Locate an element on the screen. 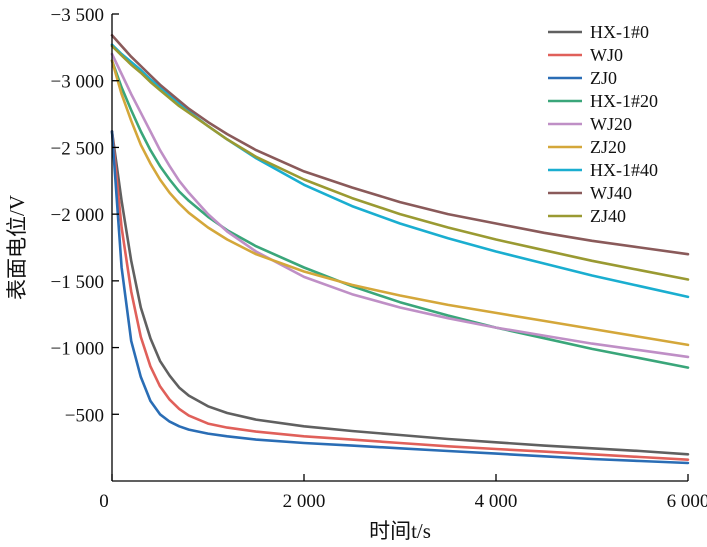  y-tick-label: −3 000 is located at coordinates (77, 82).